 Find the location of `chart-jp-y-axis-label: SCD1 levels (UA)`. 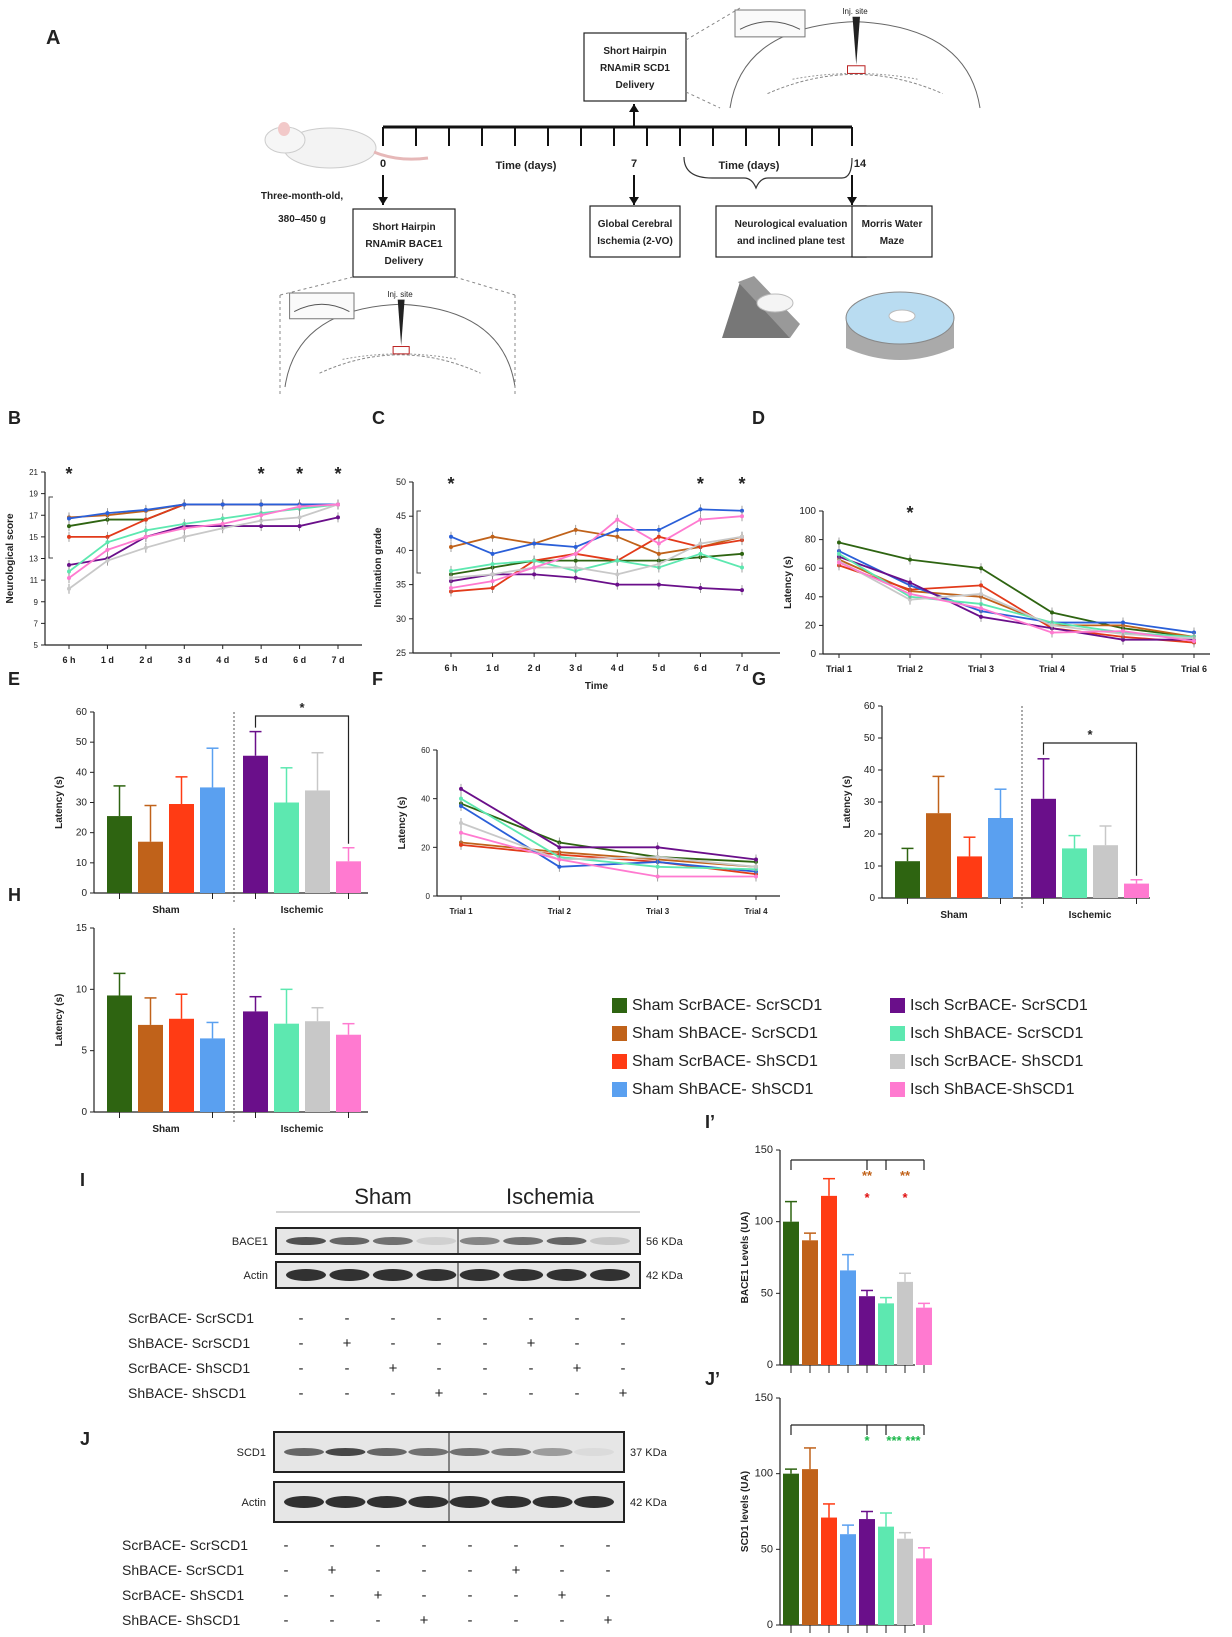

chart-jp-y-axis-label: SCD1 levels (UA) is located at coordinates (745, 1511).